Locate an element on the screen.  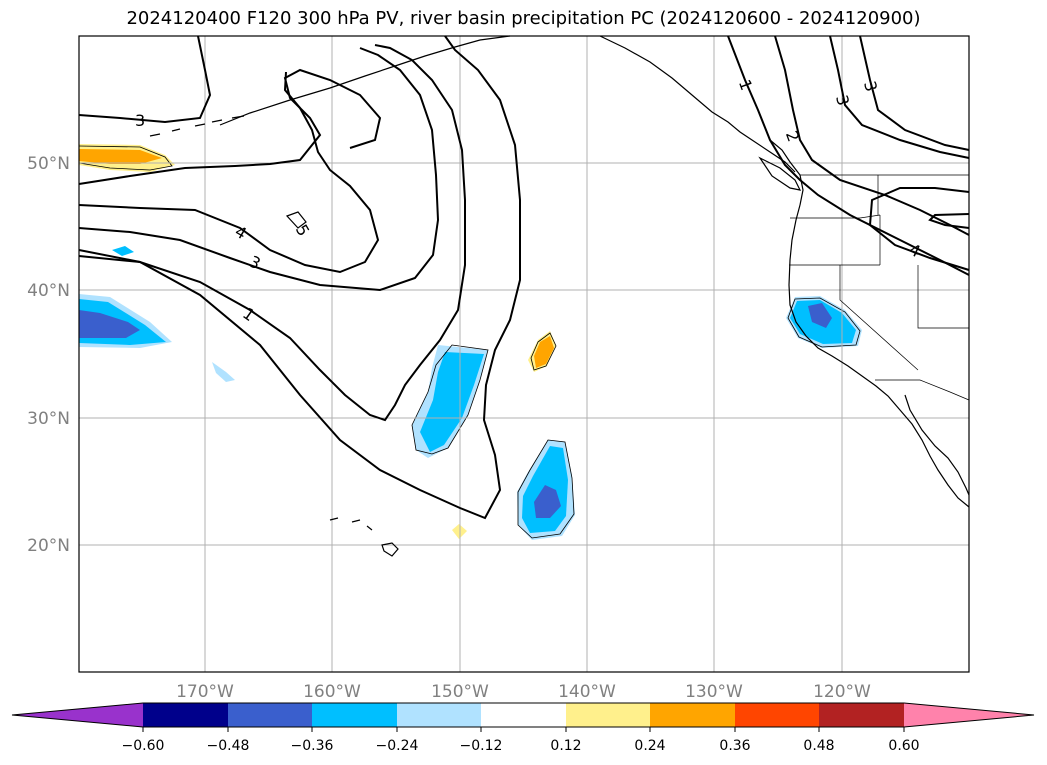
cb-tick-label: 0.36 is located at coordinates (734, 746).